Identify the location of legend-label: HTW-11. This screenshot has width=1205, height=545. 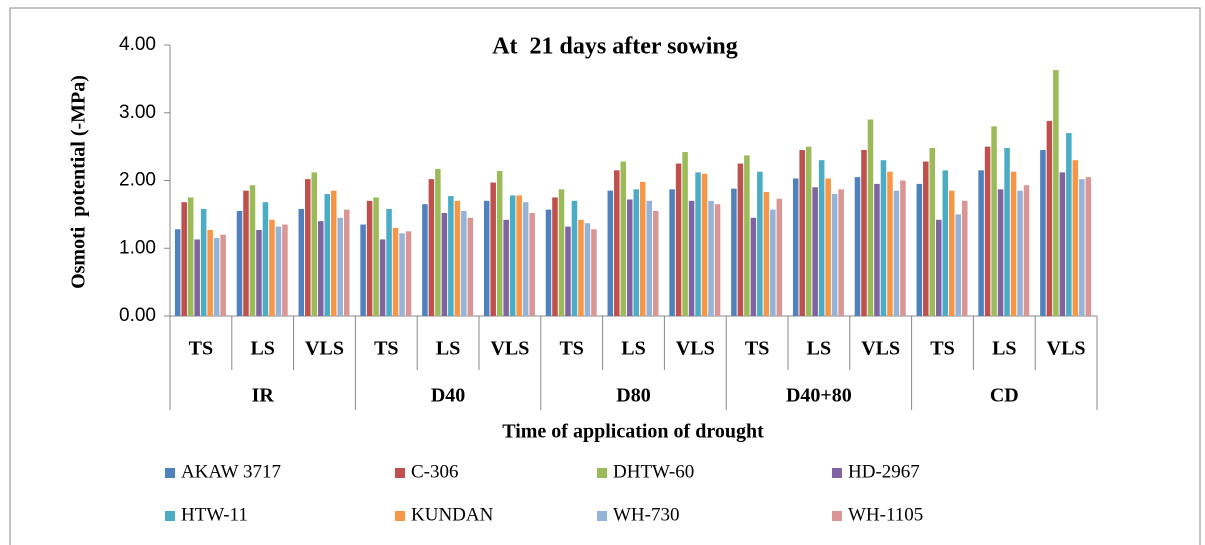
(214, 514).